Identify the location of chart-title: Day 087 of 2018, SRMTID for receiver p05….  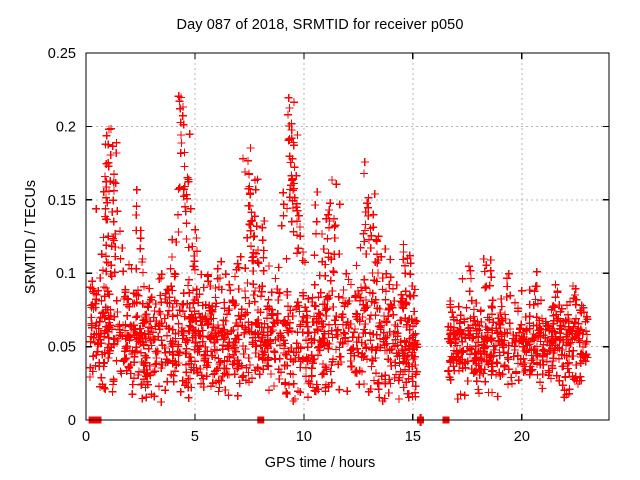
(320, 25).